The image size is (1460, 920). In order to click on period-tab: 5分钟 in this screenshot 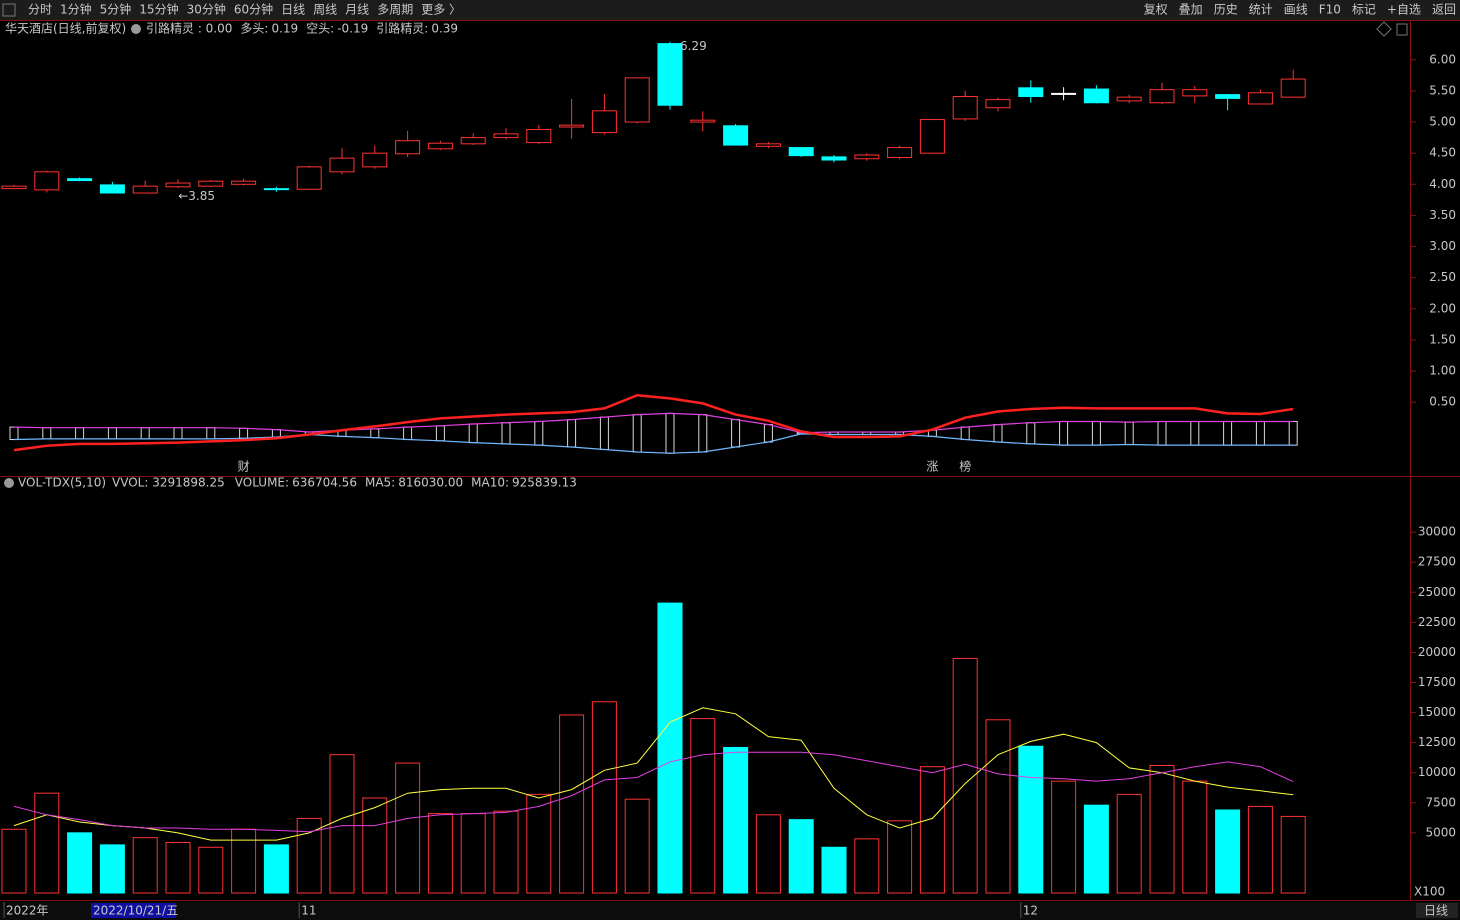, I will do `click(116, 9)`.